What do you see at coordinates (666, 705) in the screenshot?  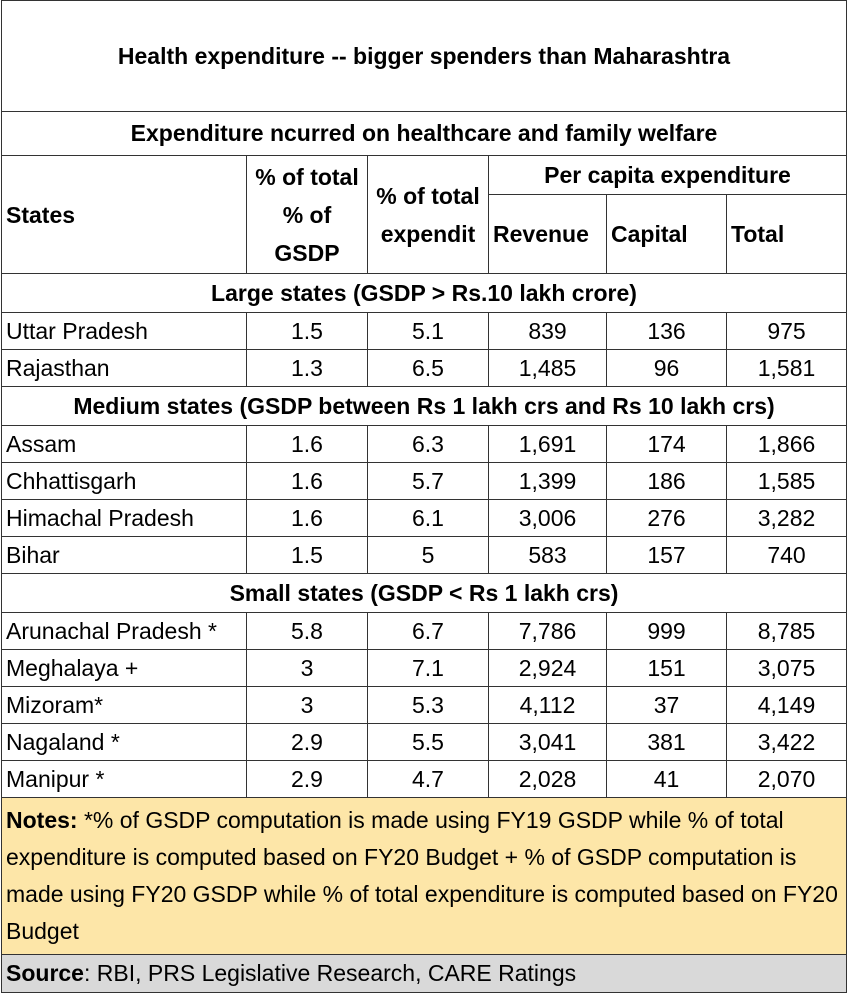 I see `cell-capital: 37` at bounding box center [666, 705].